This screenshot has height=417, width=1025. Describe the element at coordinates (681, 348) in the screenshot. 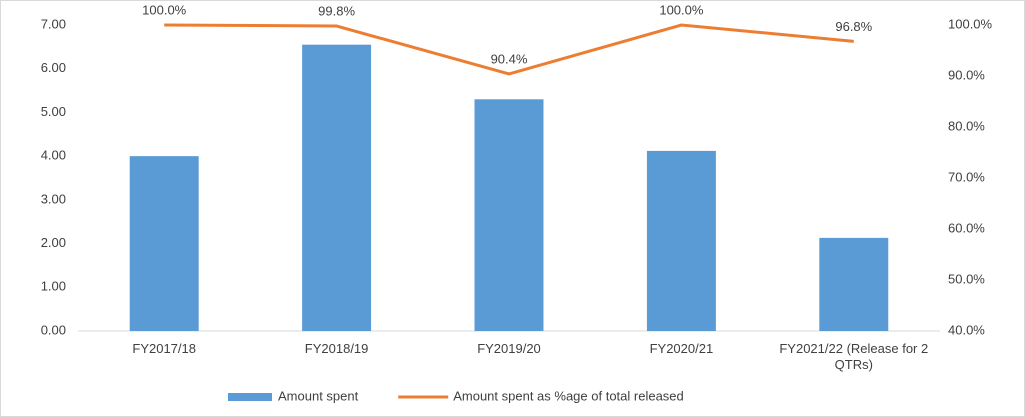

I see `x-tick-label: FY2020/21` at that location.